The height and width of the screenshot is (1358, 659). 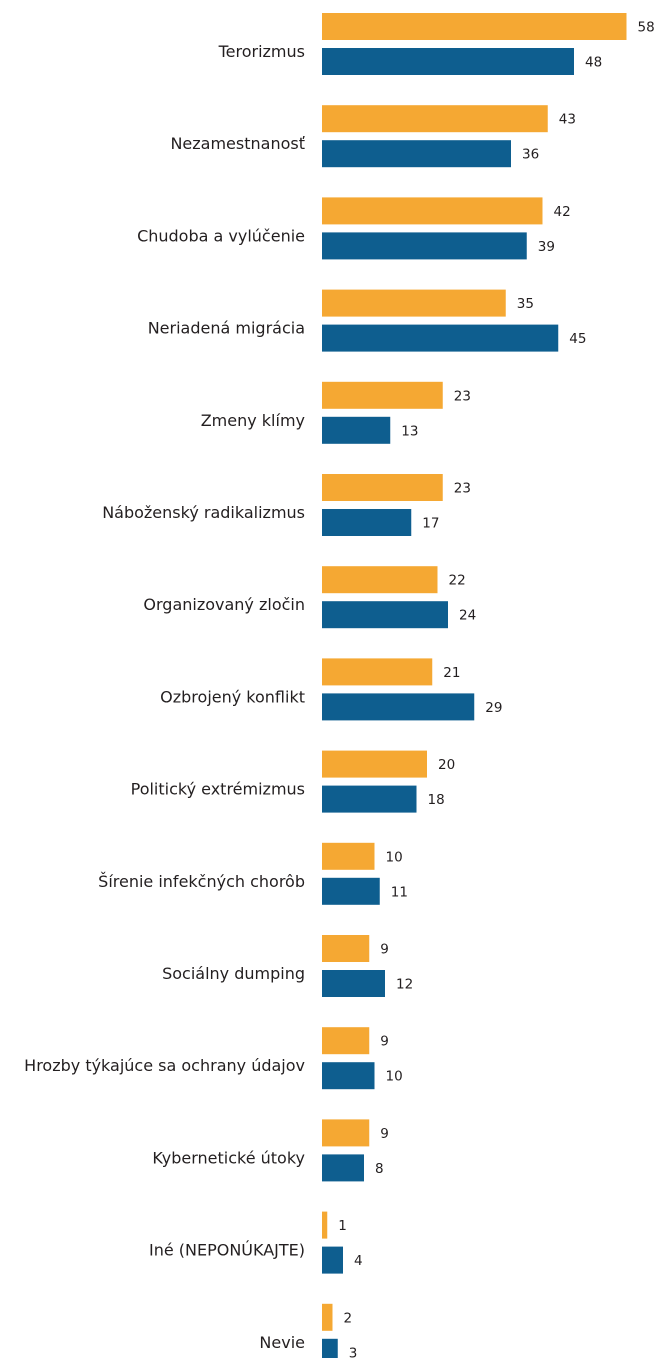 What do you see at coordinates (530, 155) in the screenshot?
I see `data-label: 36` at bounding box center [530, 155].